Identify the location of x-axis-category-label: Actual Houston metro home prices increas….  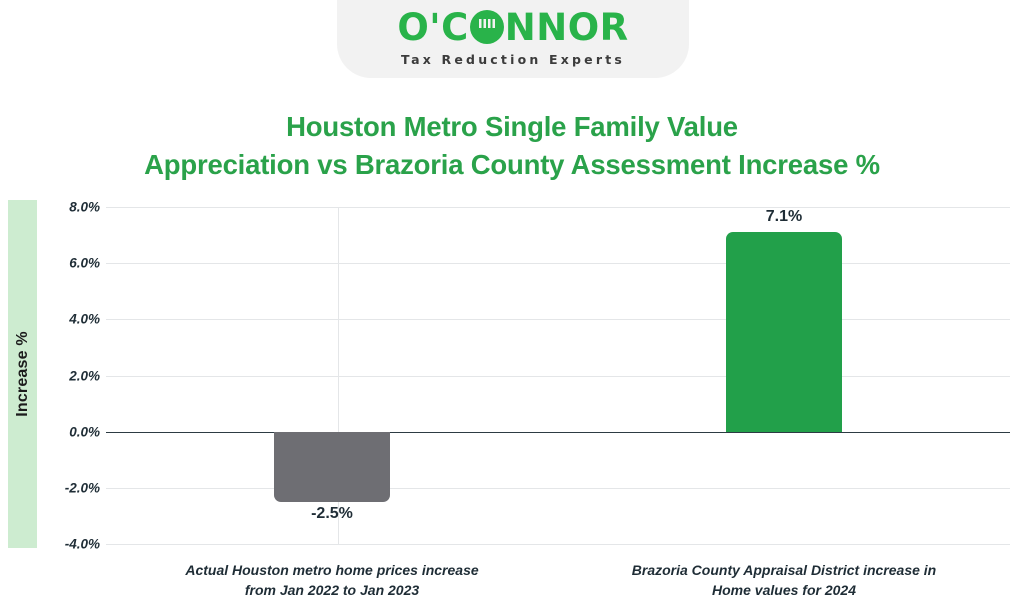
(332, 580).